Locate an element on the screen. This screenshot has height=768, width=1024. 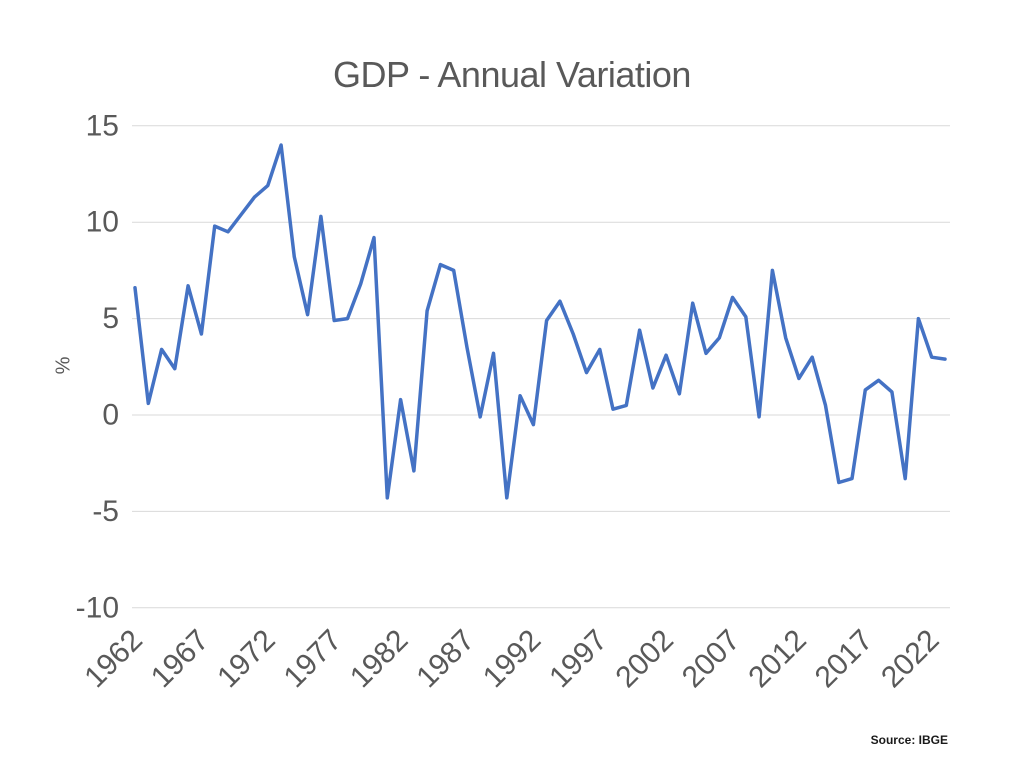
y-tick-label: 15 is located at coordinates (102, 125).